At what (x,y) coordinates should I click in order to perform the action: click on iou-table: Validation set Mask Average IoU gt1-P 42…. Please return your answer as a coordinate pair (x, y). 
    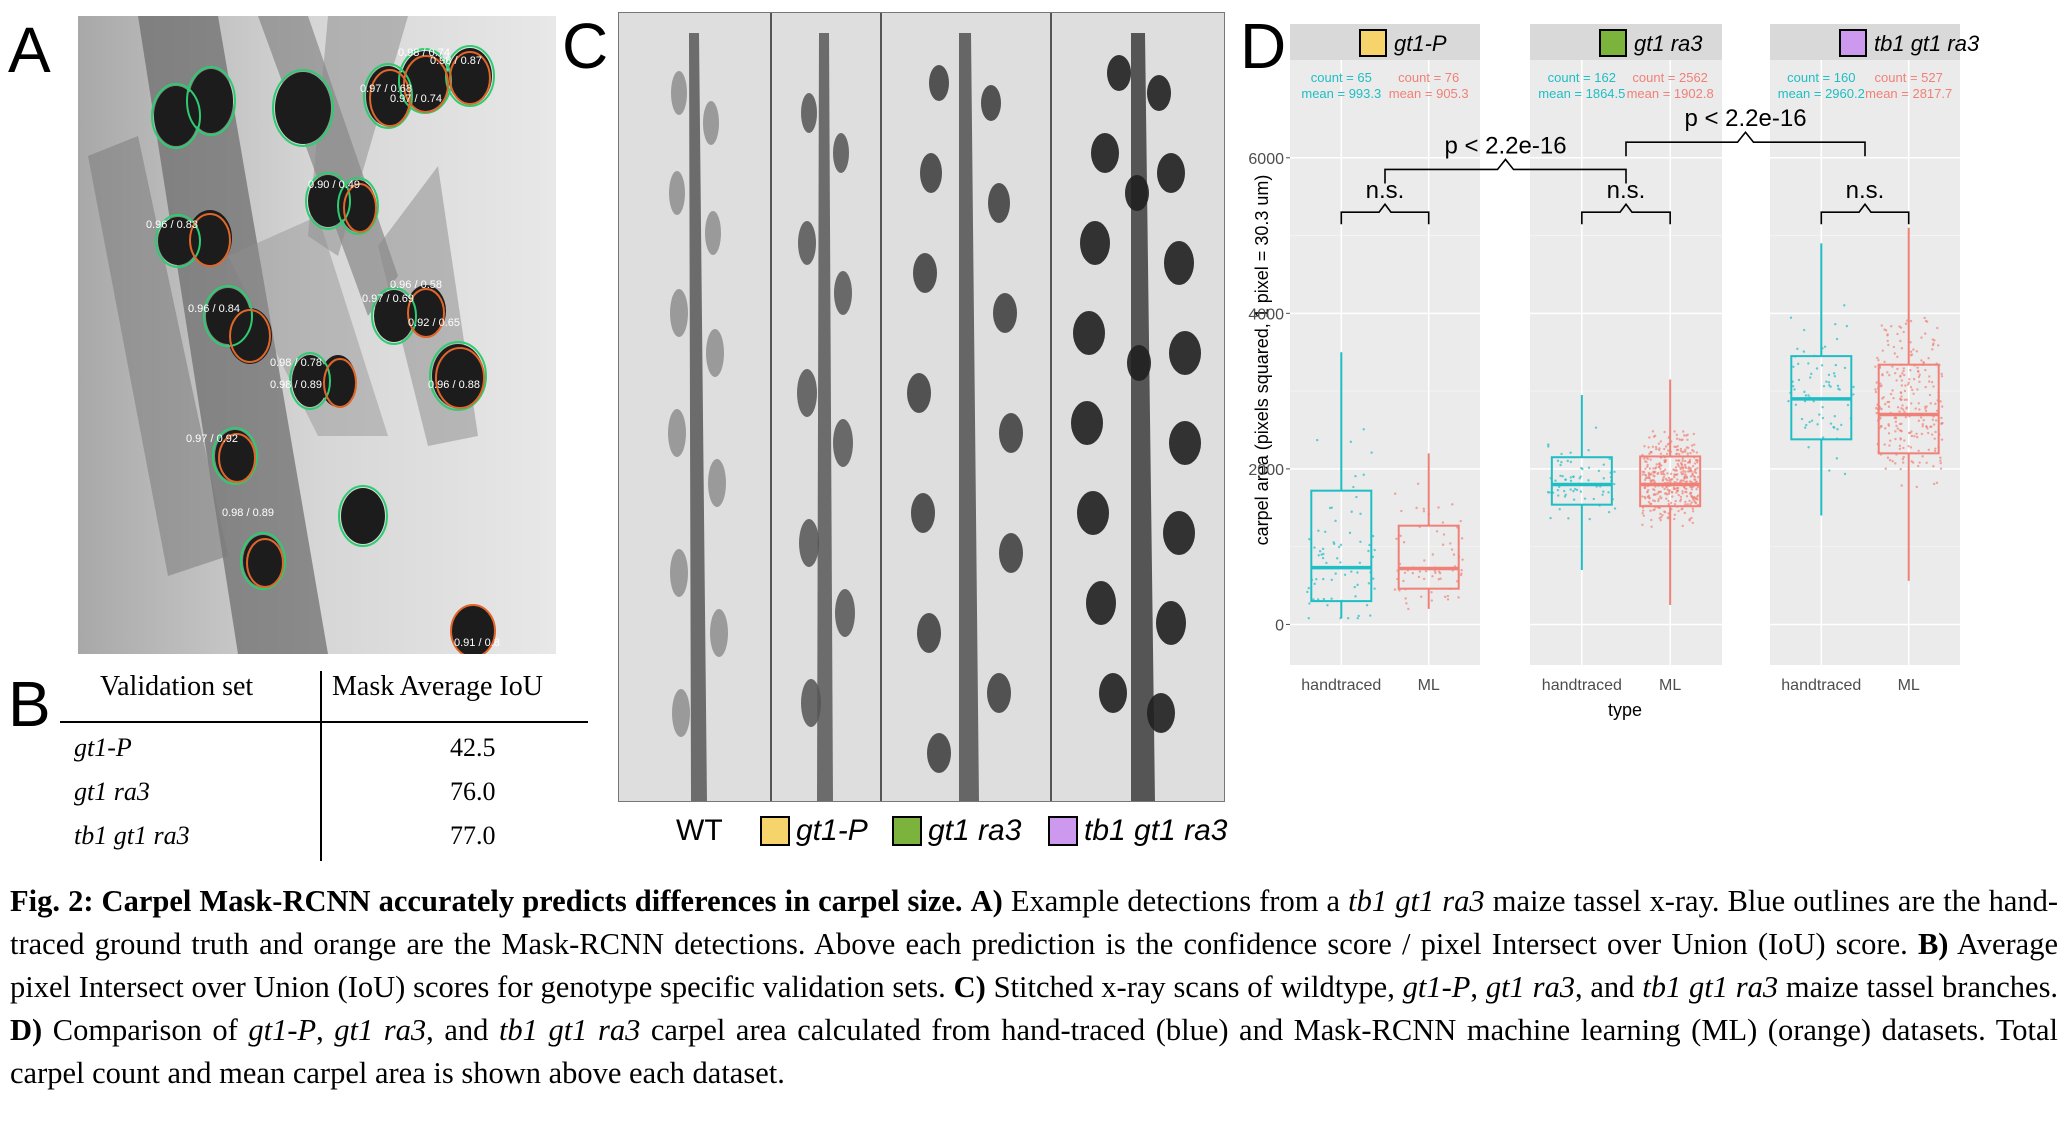
    Looking at the image, I should click on (330, 763).